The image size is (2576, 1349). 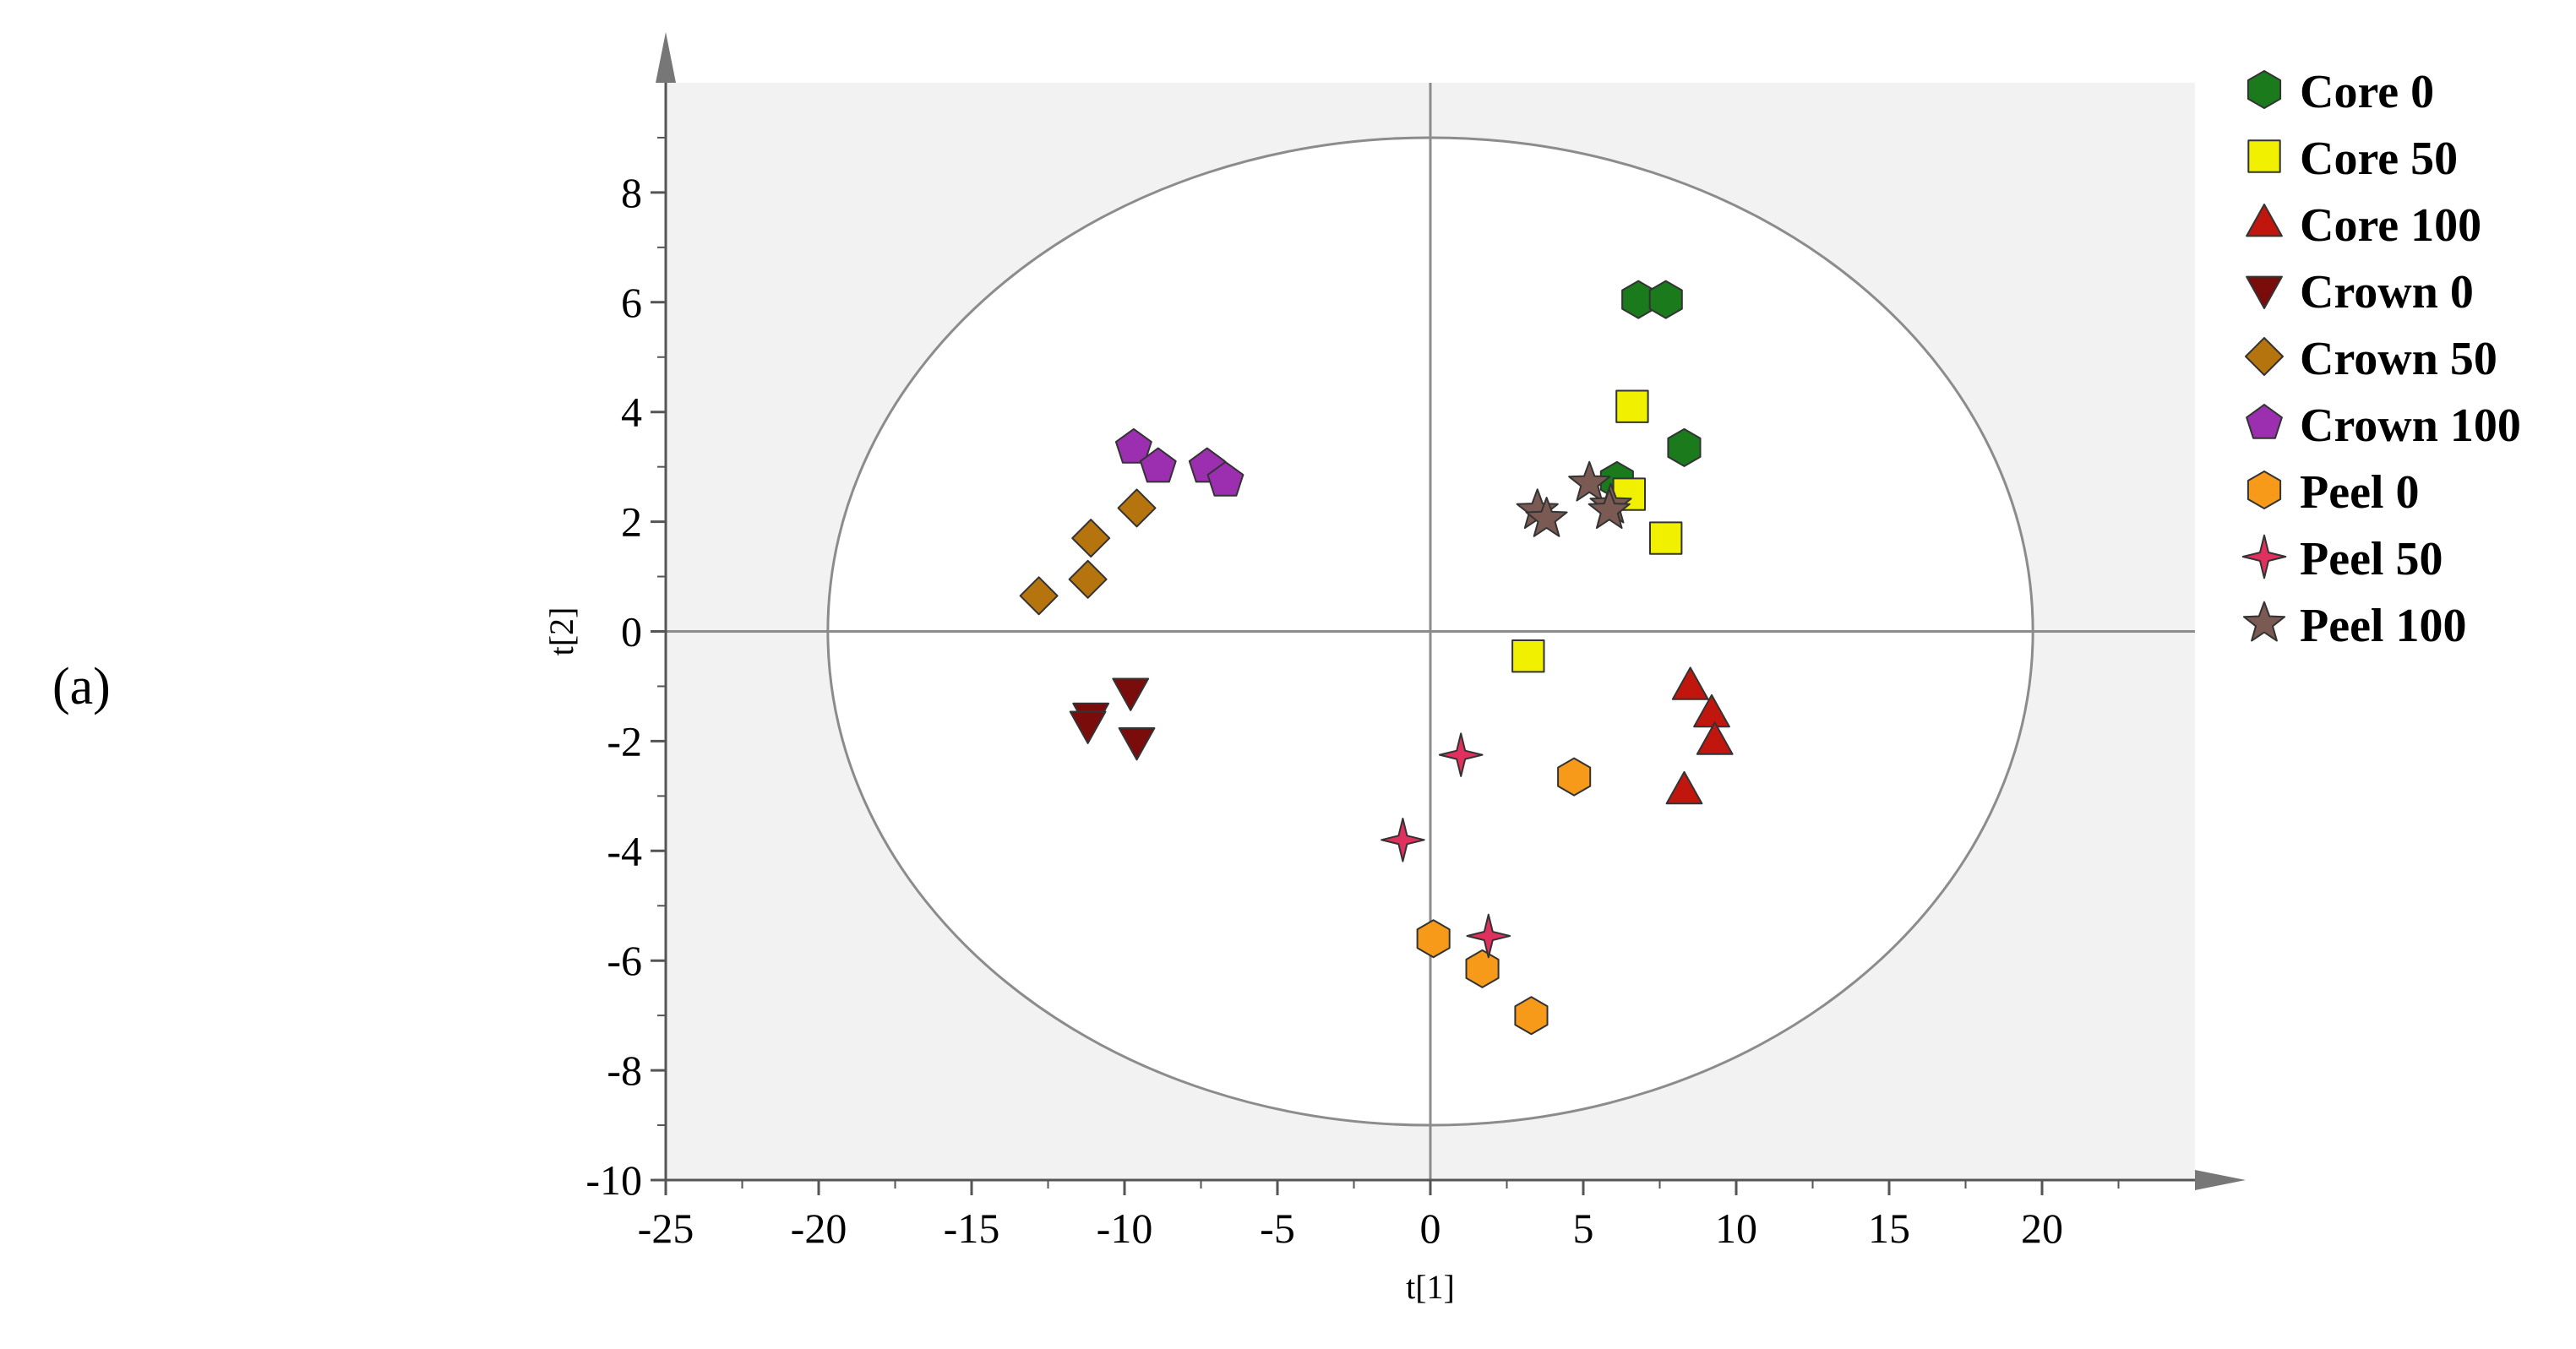 I want to click on y-axis-arrow-icon, so click(x=666, y=57).